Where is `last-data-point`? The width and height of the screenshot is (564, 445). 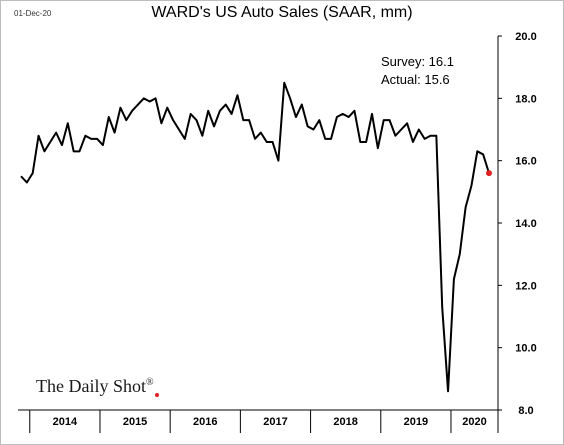 last-data-point is located at coordinates (489, 173).